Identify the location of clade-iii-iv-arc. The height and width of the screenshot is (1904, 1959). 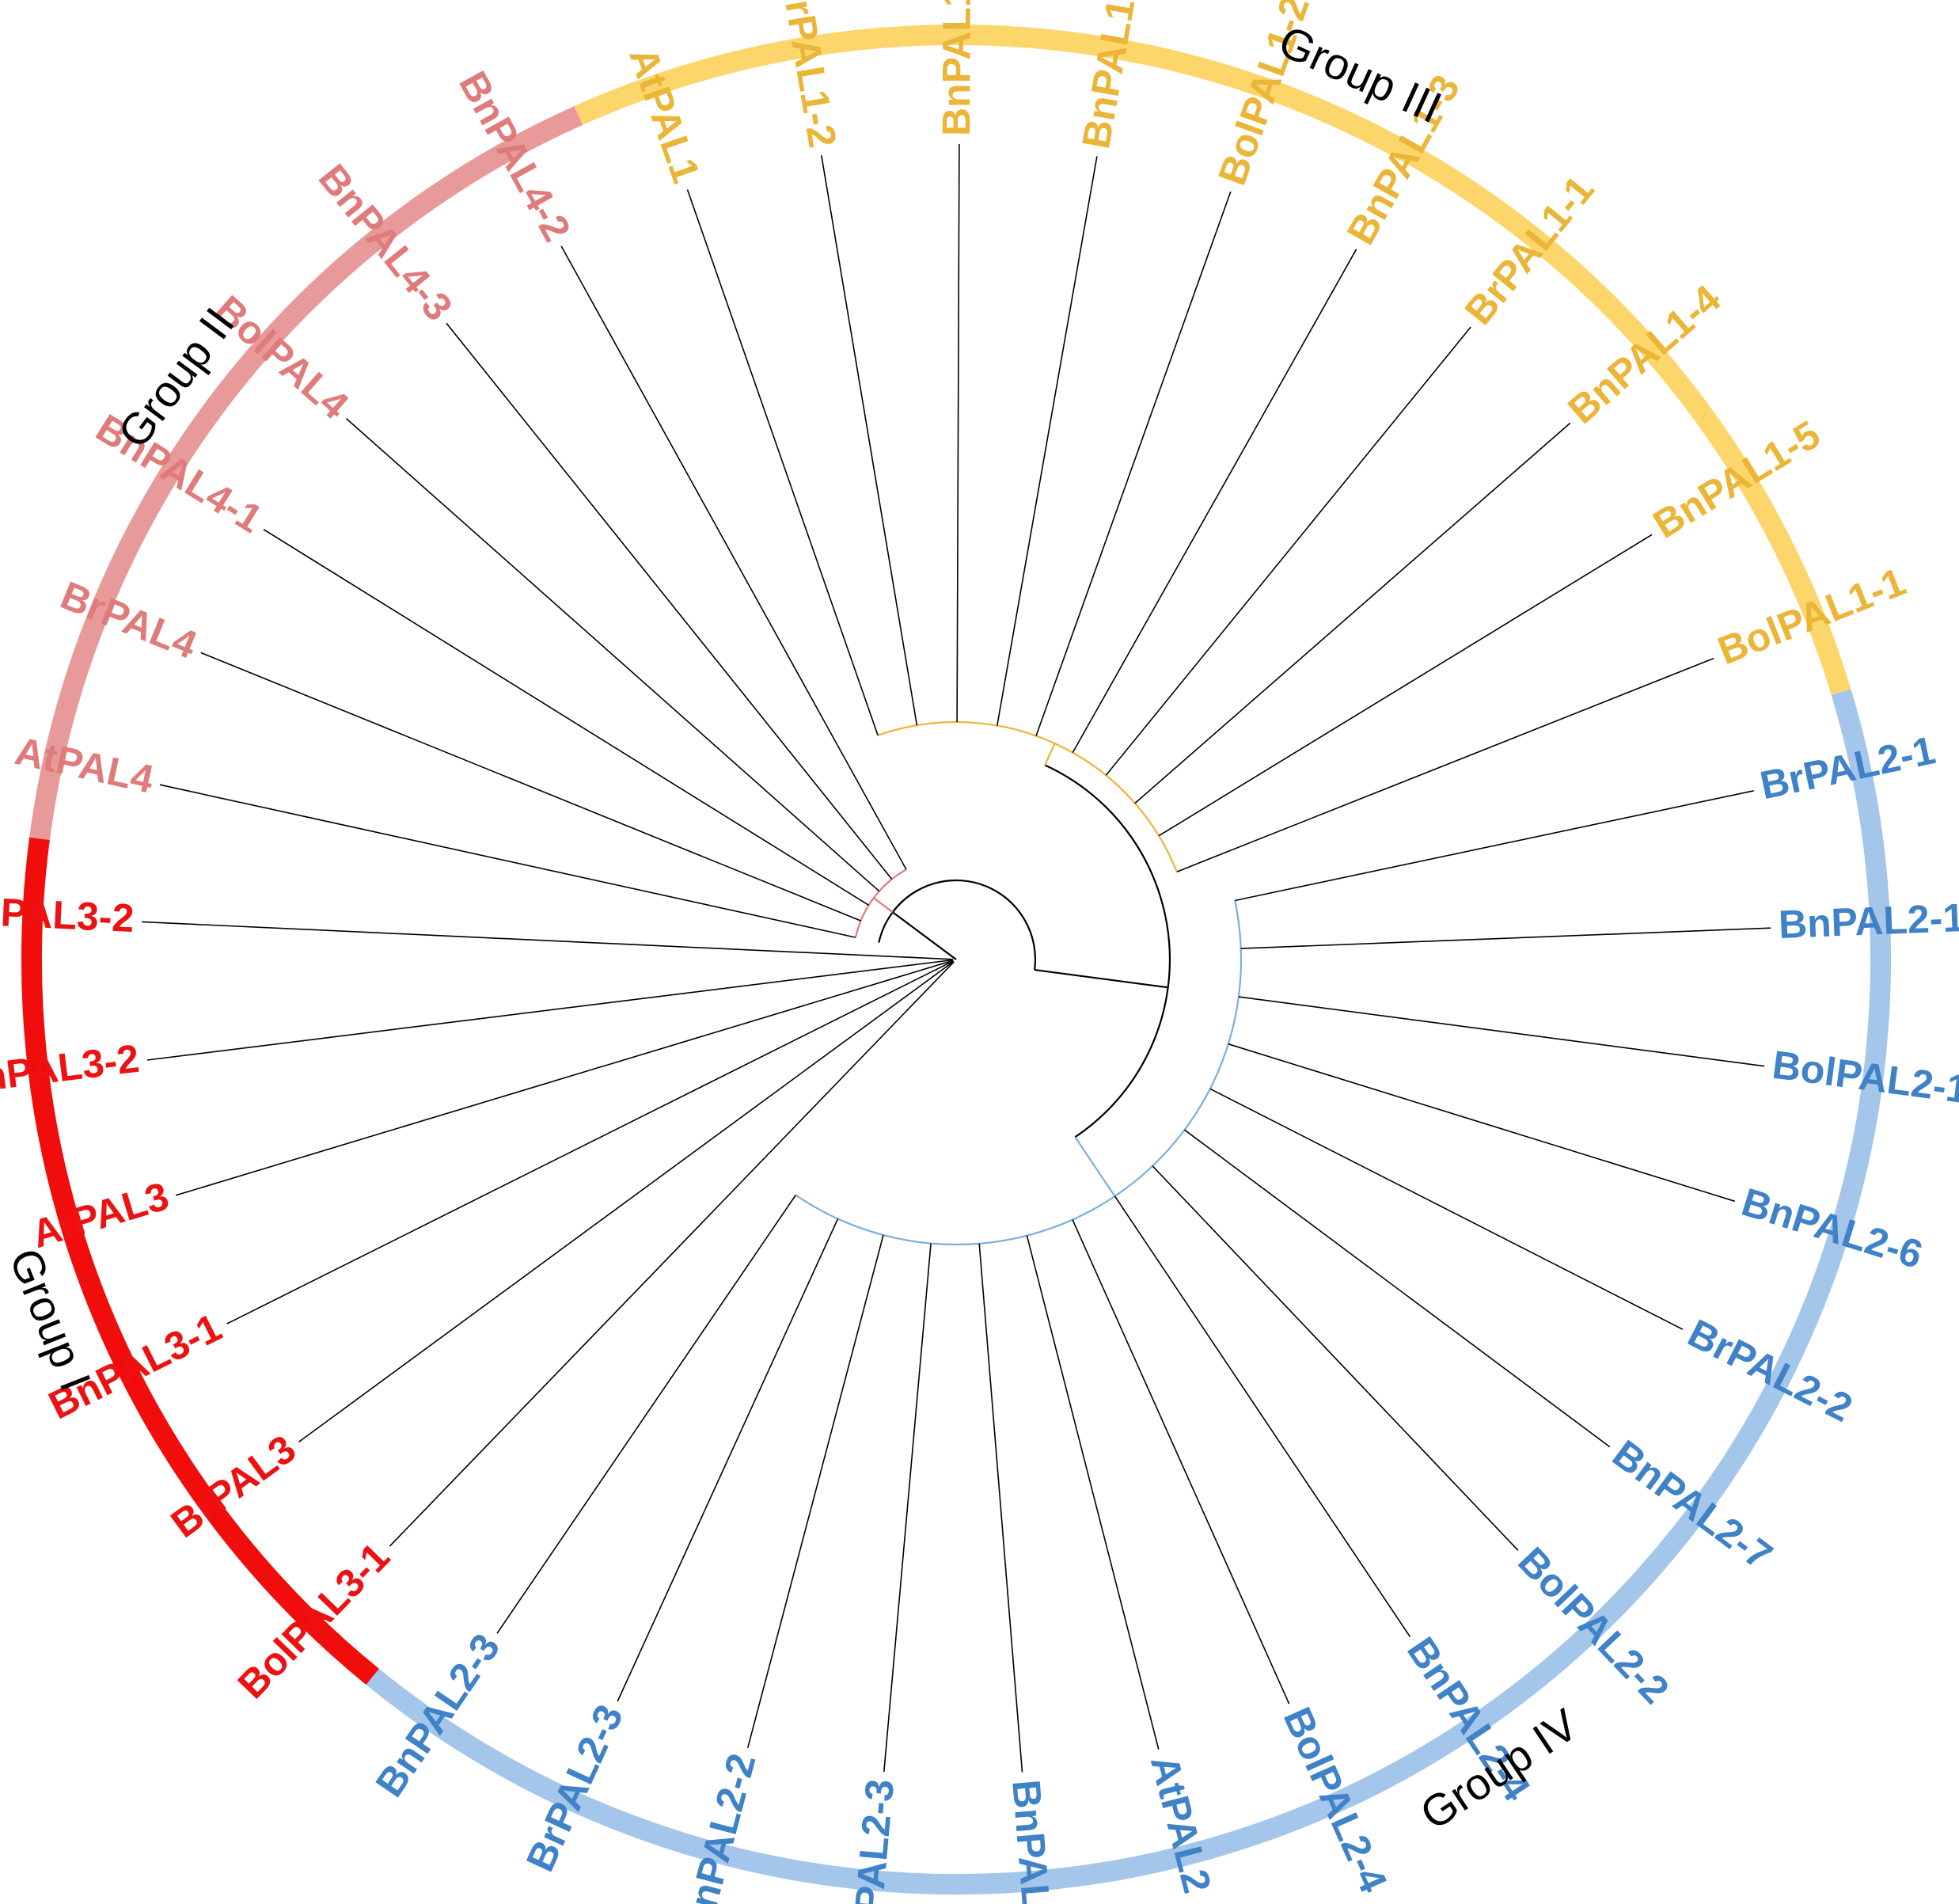
(1107, 951).